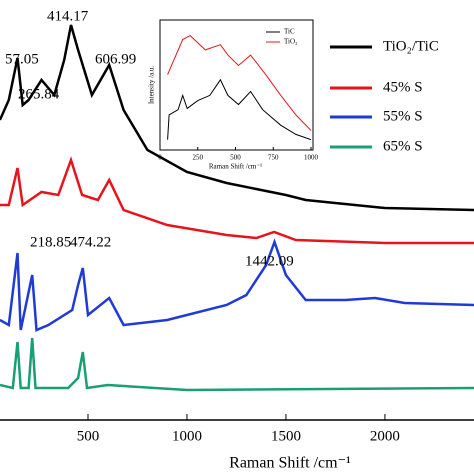 This screenshot has width=474, height=474. Describe the element at coordinates (291, 42) in the screenshot. I see `legend-label: TiO₂` at that location.